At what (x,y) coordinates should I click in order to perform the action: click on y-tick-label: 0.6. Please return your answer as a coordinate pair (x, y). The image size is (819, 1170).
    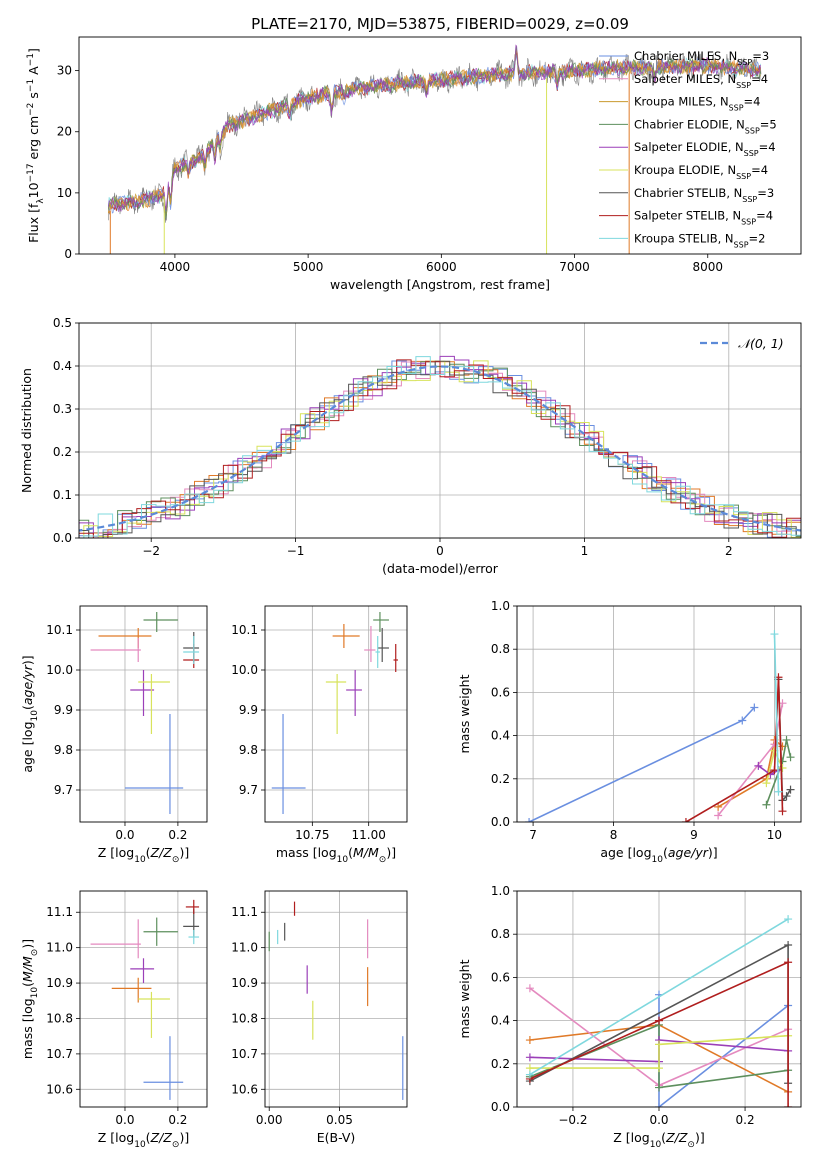
    Looking at the image, I should click on (500, 692).